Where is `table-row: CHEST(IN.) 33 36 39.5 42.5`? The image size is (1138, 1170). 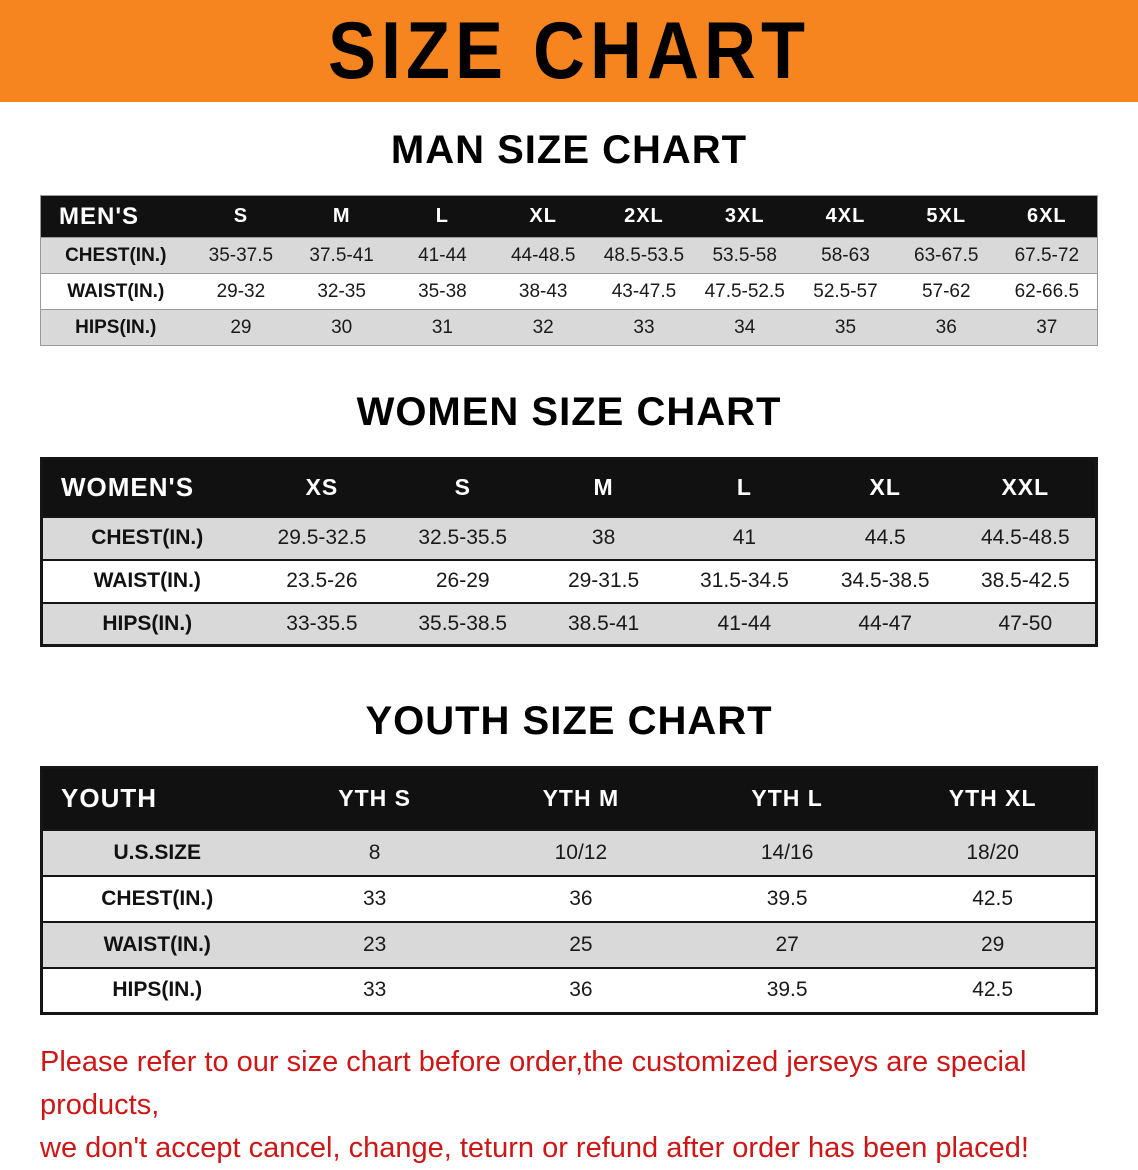 table-row: CHEST(IN.) 33 36 39.5 42.5 is located at coordinates (569, 898).